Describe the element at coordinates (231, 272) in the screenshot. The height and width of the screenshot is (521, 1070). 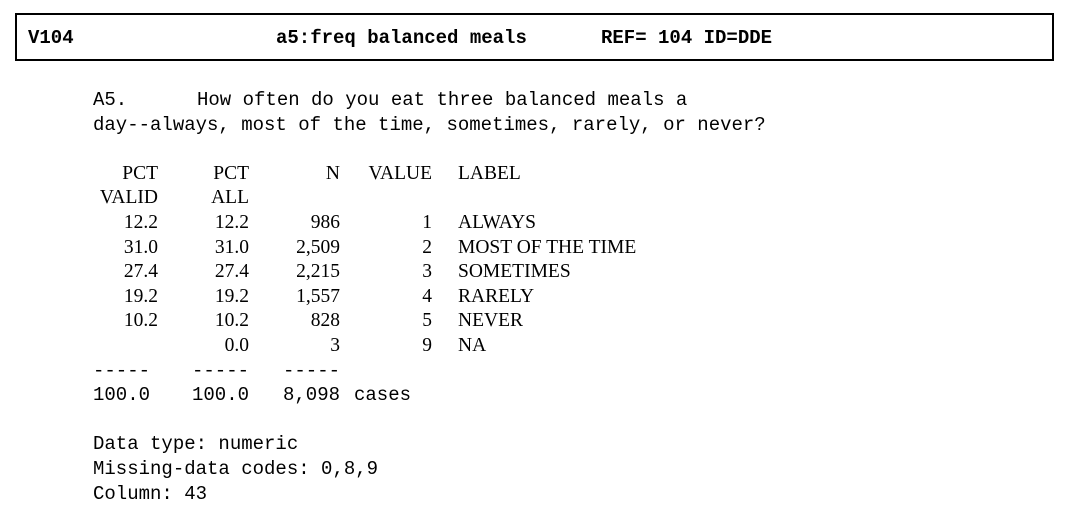
I see `pct-all-cell: 27.4` at that location.